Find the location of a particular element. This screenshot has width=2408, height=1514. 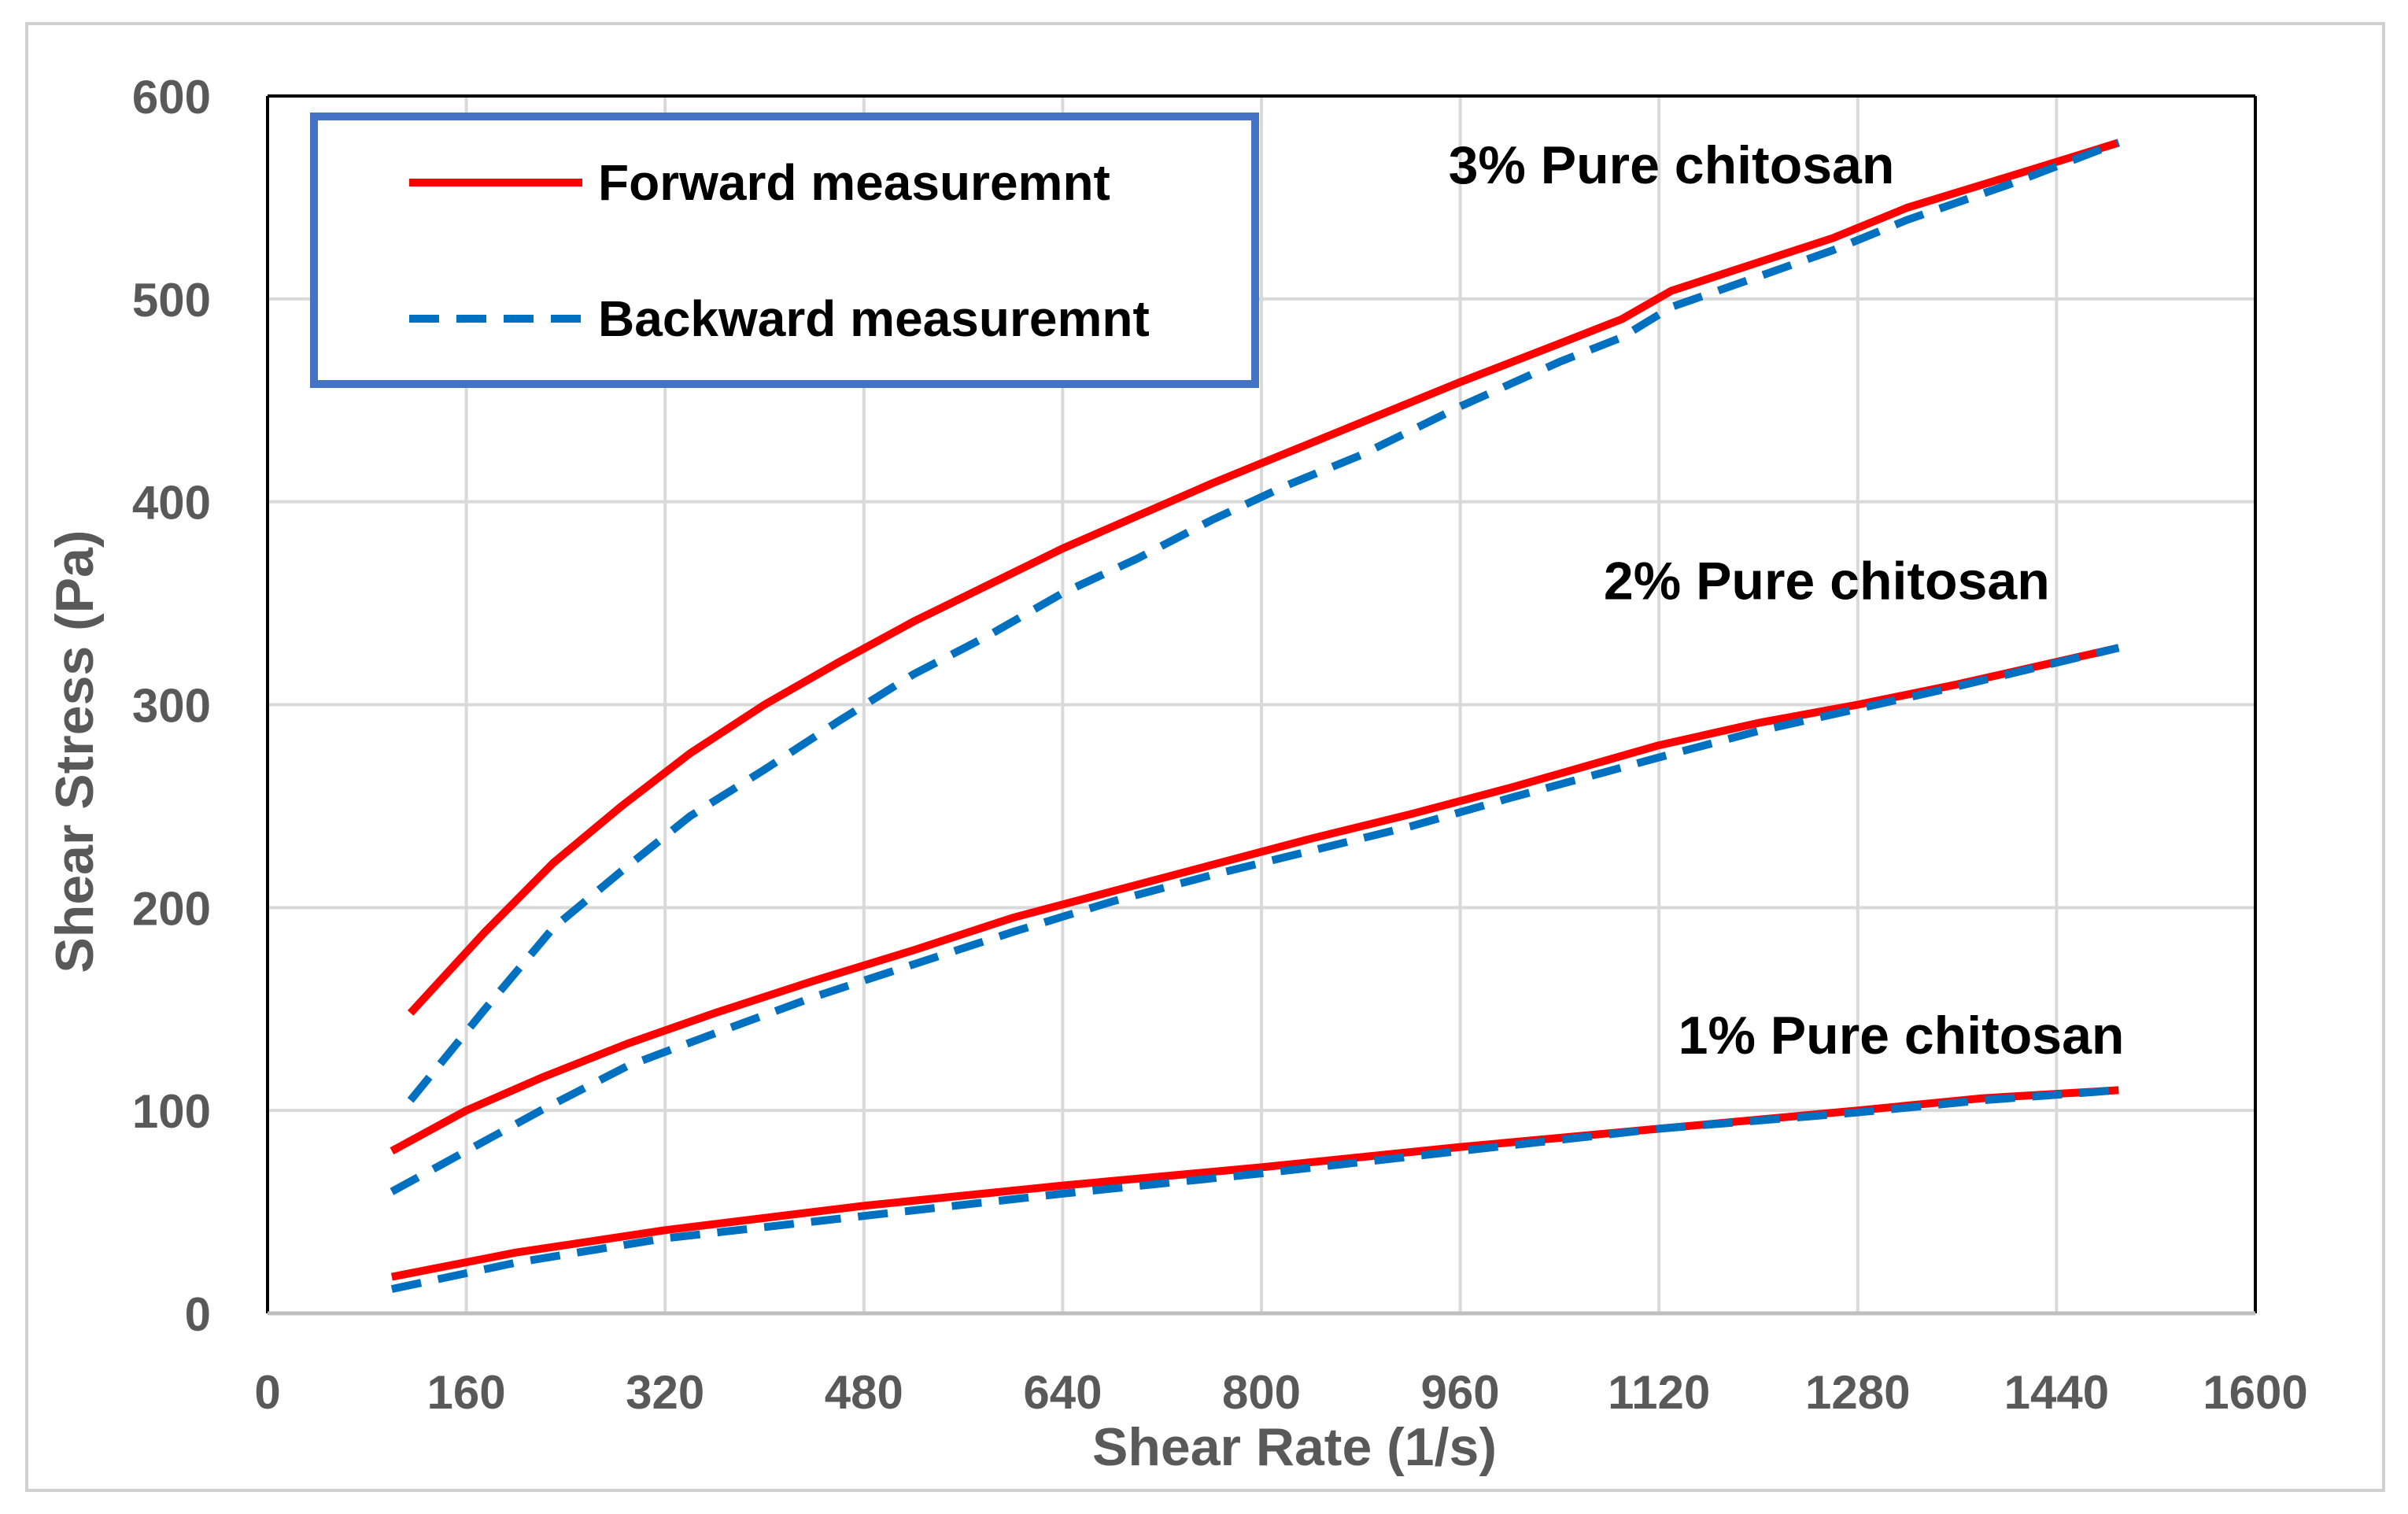

legend-backward-label: Backward measuremnt is located at coordinates (874, 319).